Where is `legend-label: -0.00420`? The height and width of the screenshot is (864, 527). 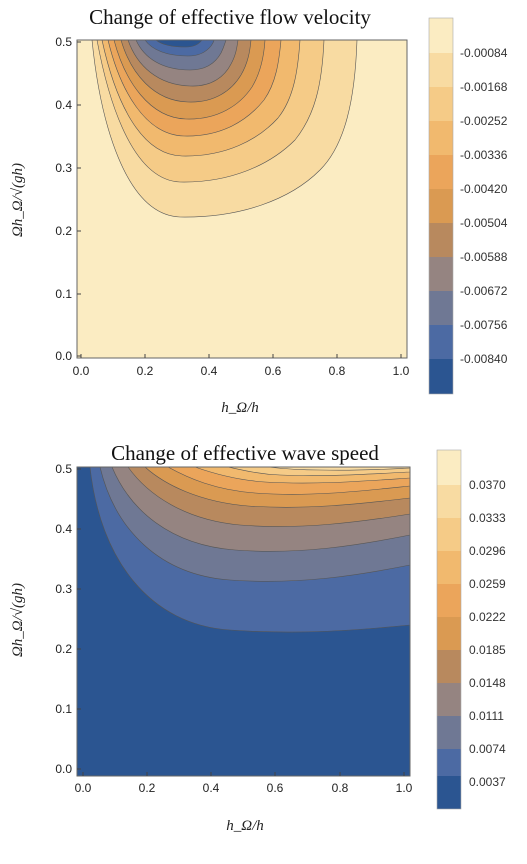 legend-label: -0.00420 is located at coordinates (484, 189).